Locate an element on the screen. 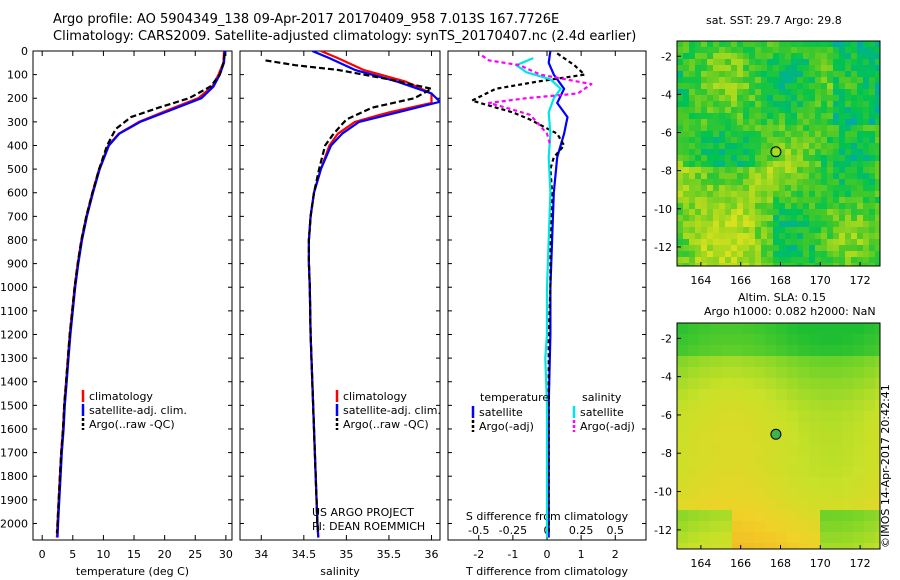 The image size is (900, 580). temp-legend-label: satellite-adj. clim. is located at coordinates (138, 410).